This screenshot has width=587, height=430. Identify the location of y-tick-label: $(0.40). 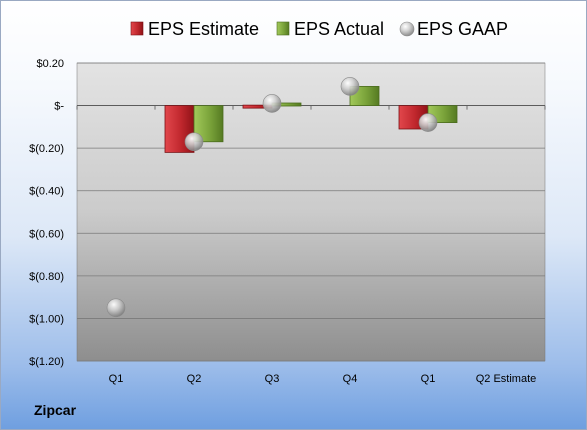
(46, 192).